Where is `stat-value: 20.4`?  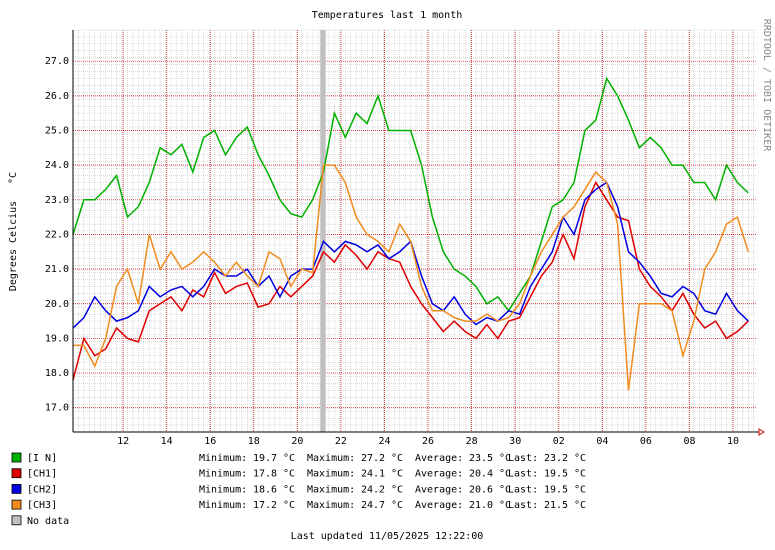
stat-value: 20.4 is located at coordinates (481, 474).